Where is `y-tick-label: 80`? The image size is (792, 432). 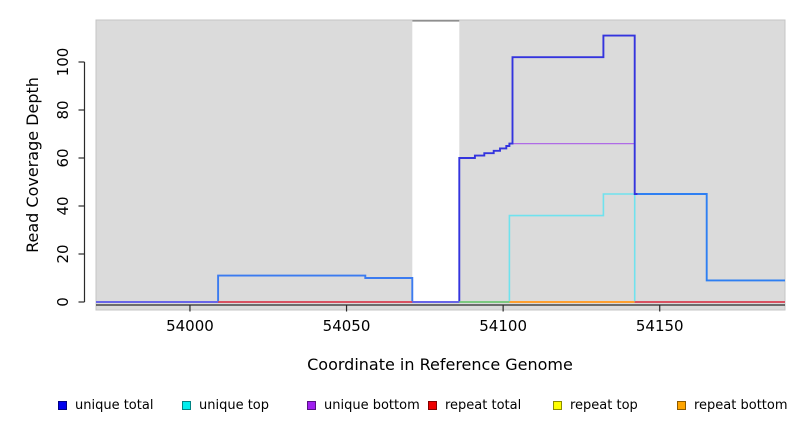
y-tick-label: 80 is located at coordinates (63, 109).